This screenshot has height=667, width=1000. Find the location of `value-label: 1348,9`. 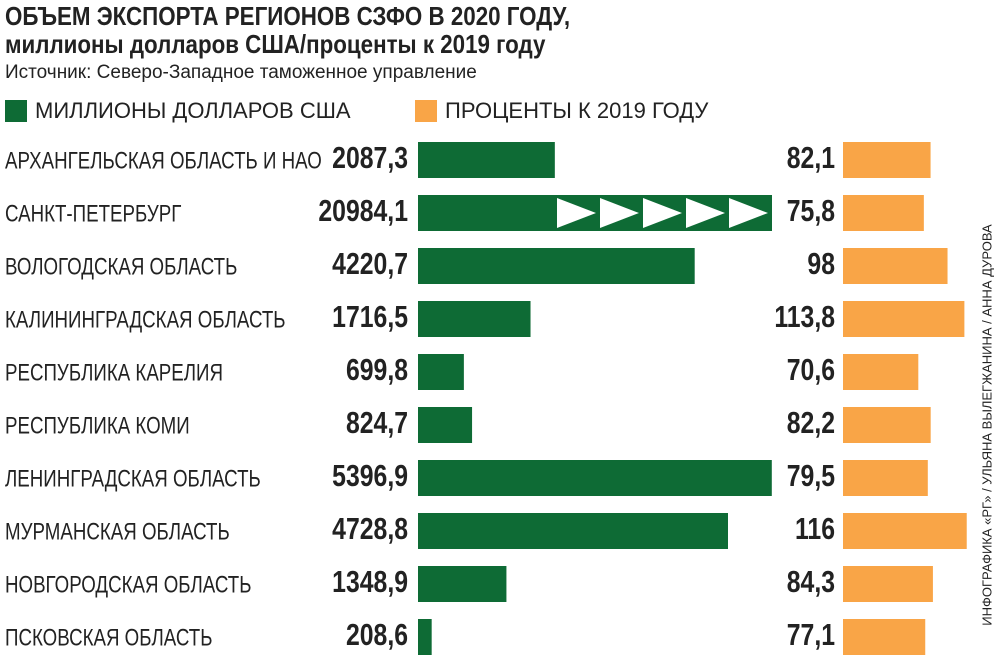

value-label: 1348,9 is located at coordinates (370, 582).